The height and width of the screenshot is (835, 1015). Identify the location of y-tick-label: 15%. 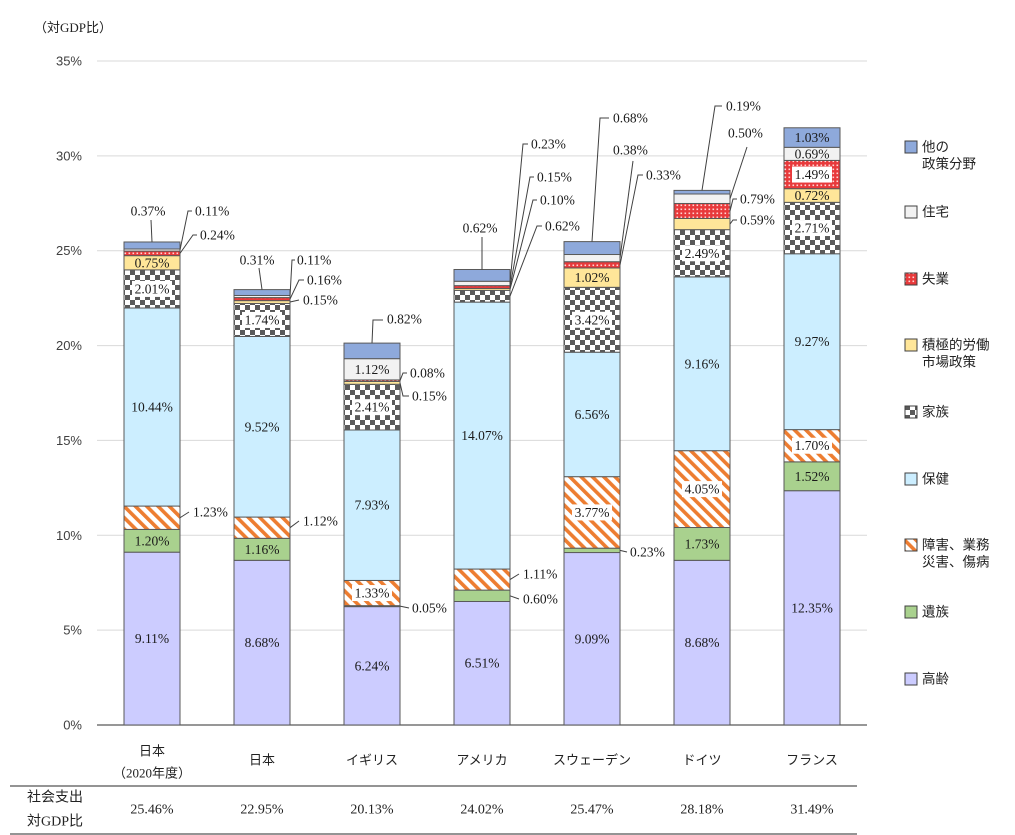
(69, 440).